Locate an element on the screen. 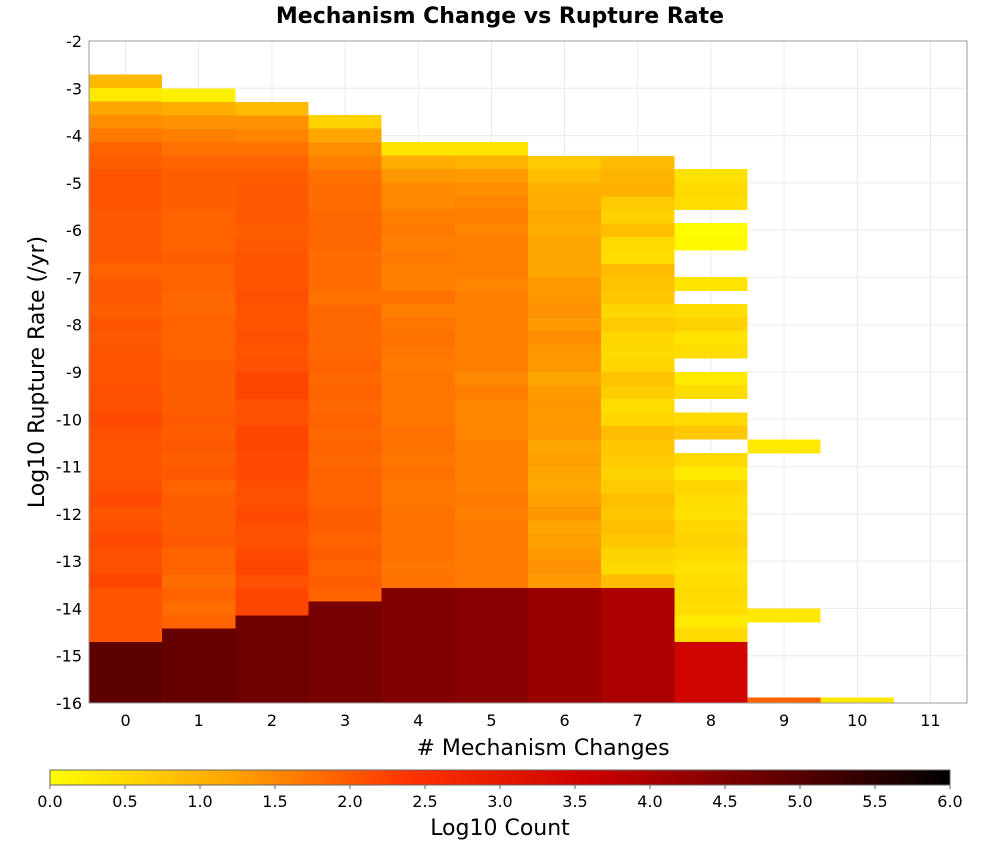  y-tick-label: -2 is located at coordinates (74, 41).